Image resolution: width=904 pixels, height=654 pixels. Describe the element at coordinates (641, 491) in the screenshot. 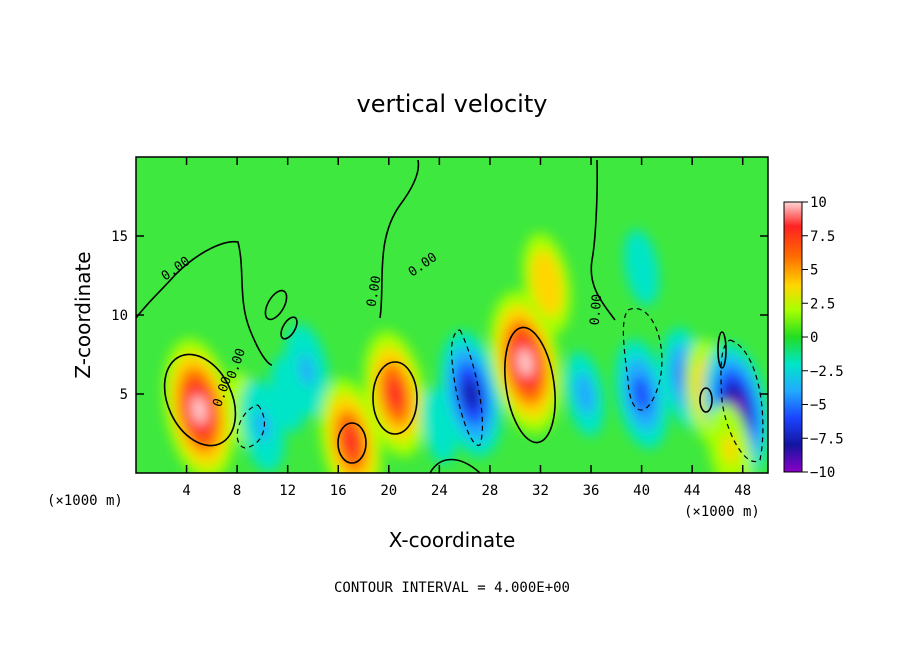

I see `x-tick-label: 40` at that location.